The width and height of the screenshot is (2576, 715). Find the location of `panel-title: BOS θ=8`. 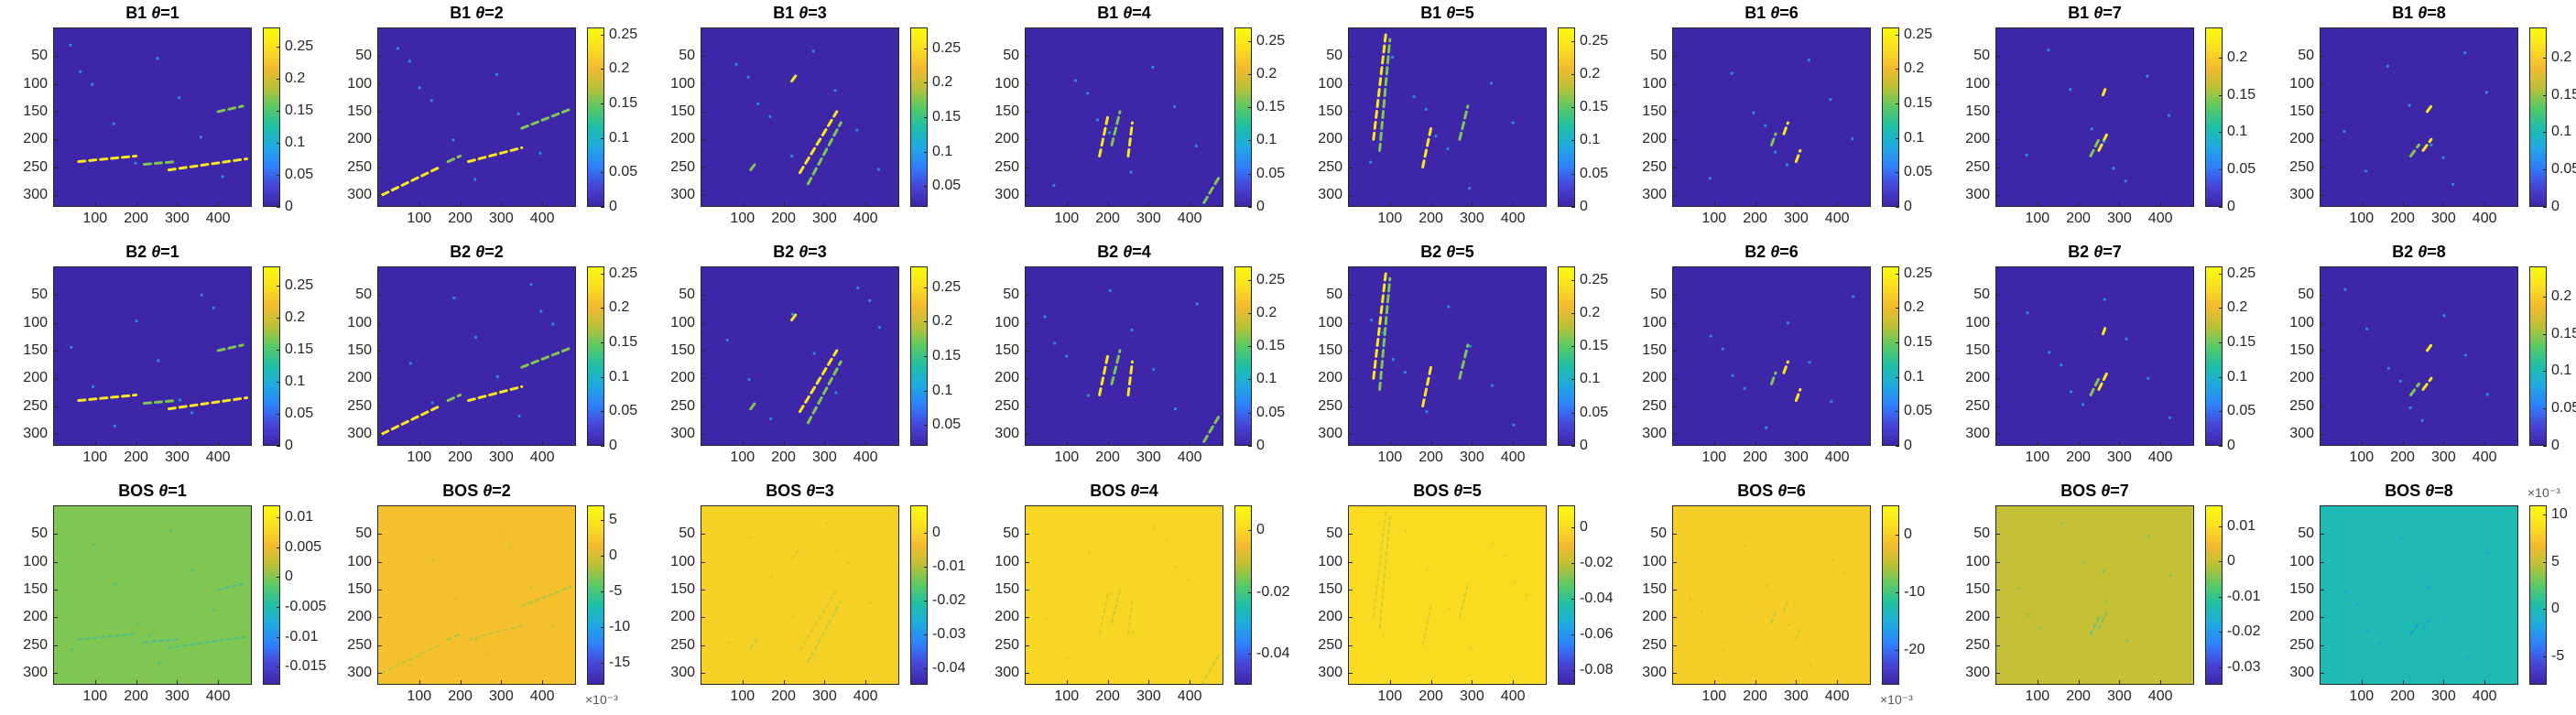

panel-title: BOS θ=8 is located at coordinates (2419, 491).